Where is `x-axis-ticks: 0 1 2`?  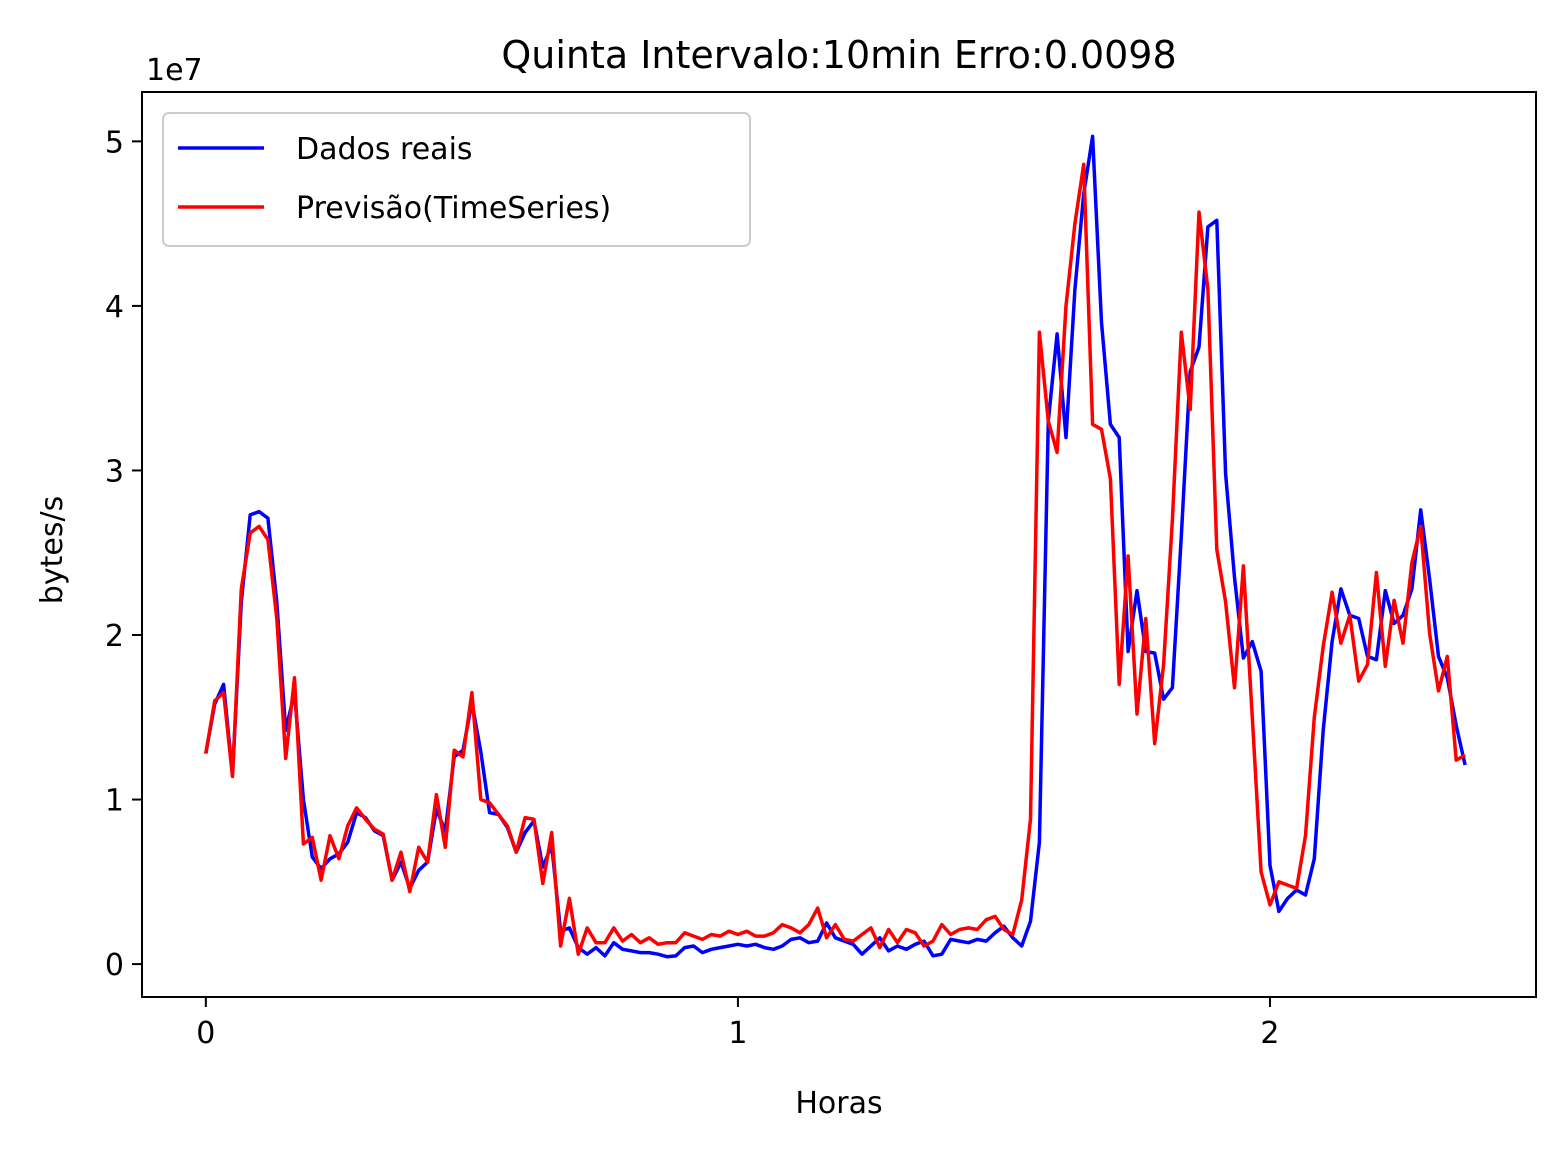
x-axis-ticks: 0 1 2 is located at coordinates (738, 1024).